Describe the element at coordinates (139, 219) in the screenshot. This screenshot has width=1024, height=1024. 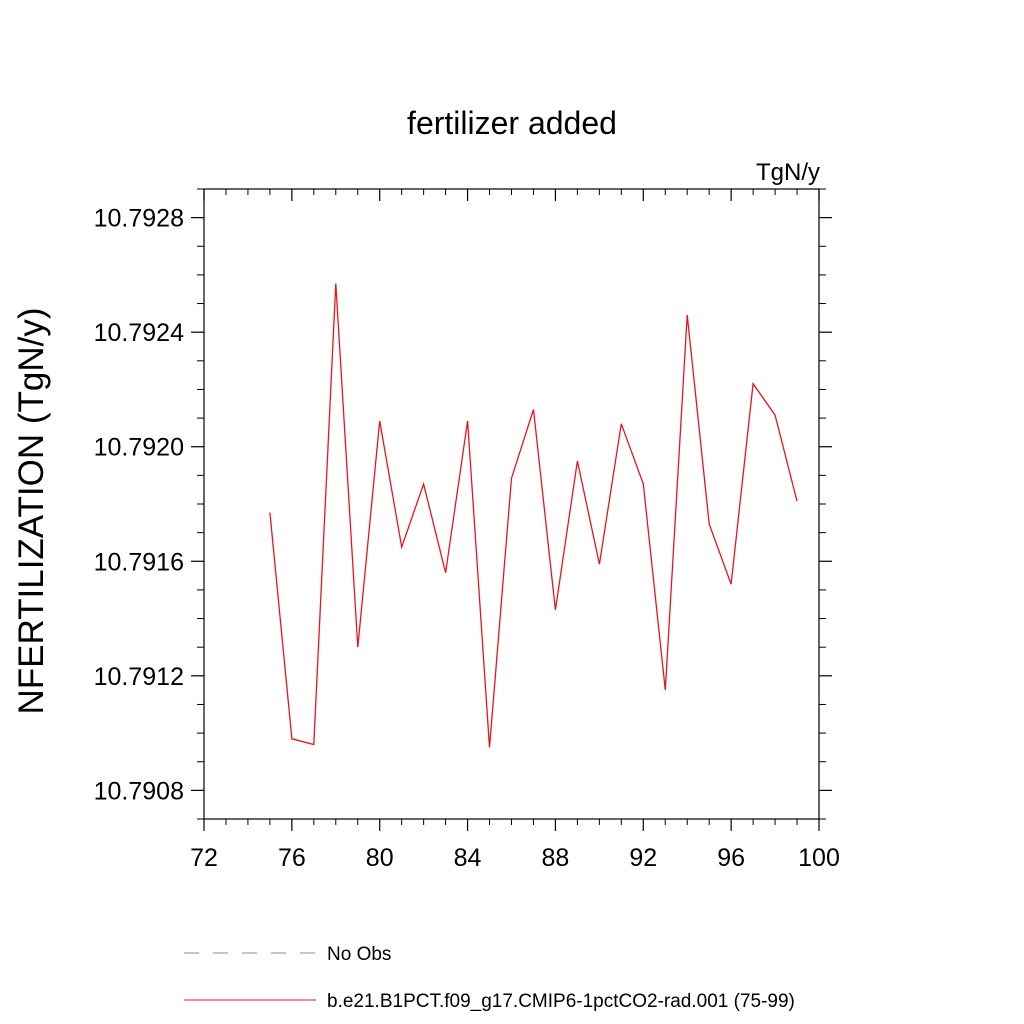
I see `y-tick-label: 10.7928` at that location.